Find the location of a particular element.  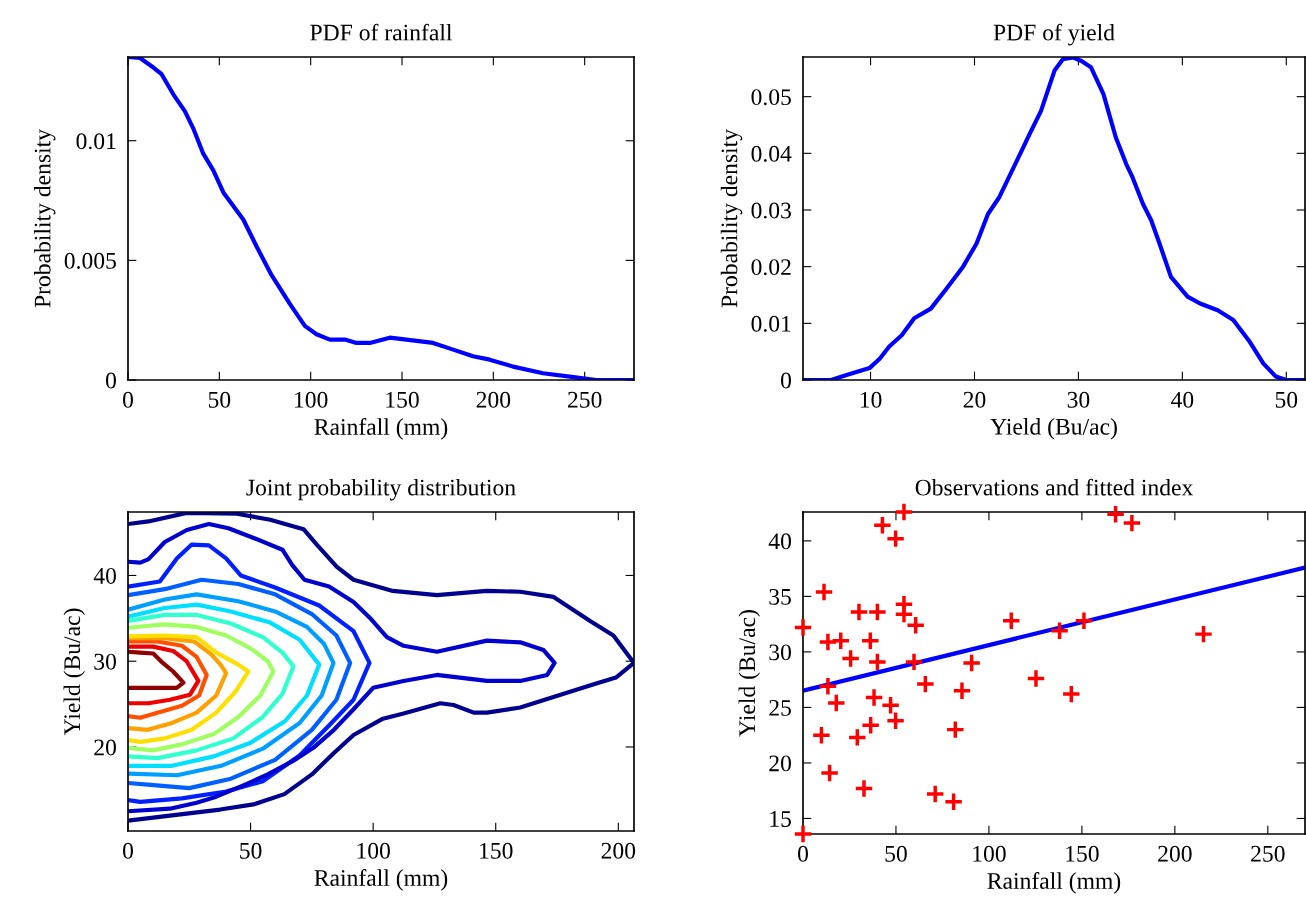

y-tick-label: 0.05 is located at coordinates (771, 97).